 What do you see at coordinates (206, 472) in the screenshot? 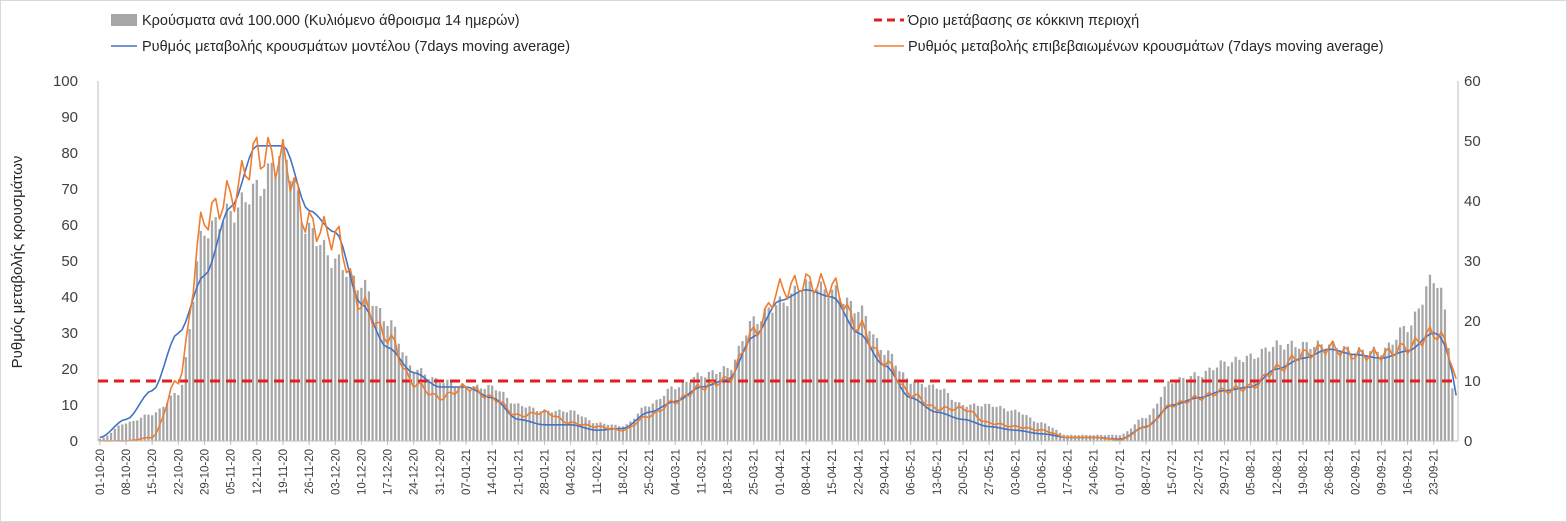
I see `x-tick-label: 29-10-20` at bounding box center [206, 472].